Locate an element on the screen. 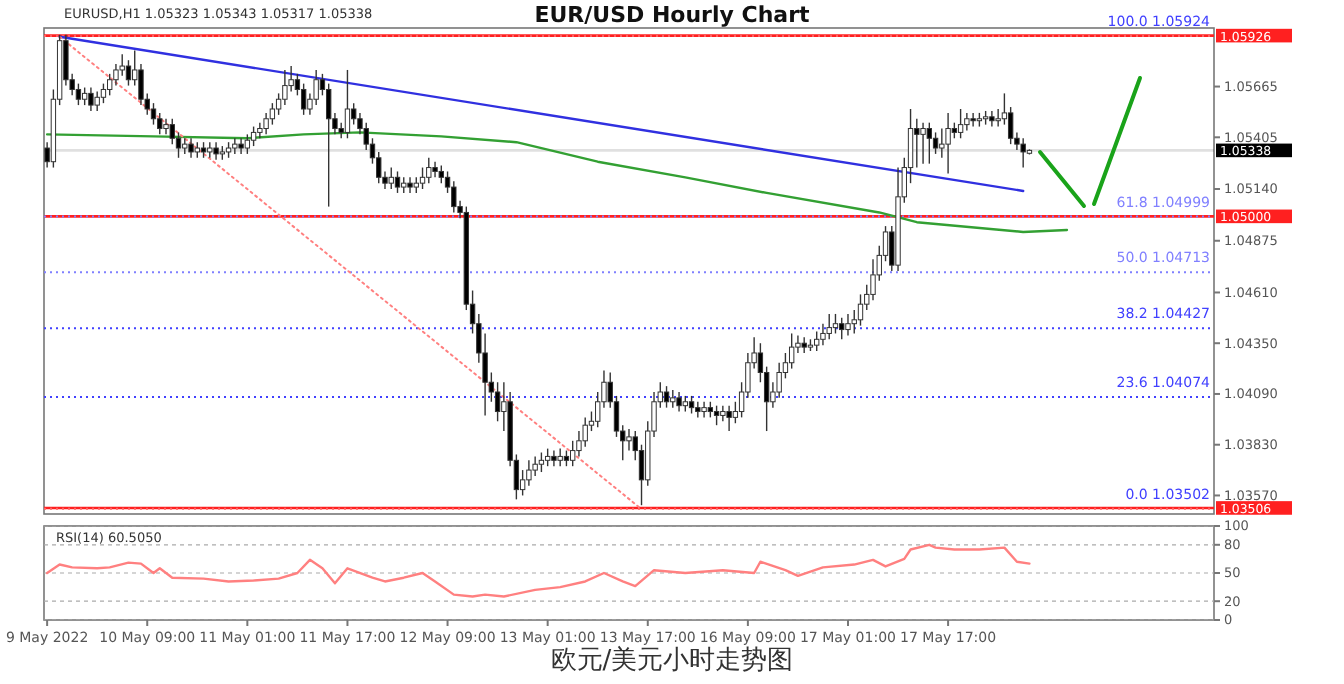 Image resolution: width=1344 pixels, height=684 pixels. chart-title: EUR/USD Hourly Chart is located at coordinates (672, 15).